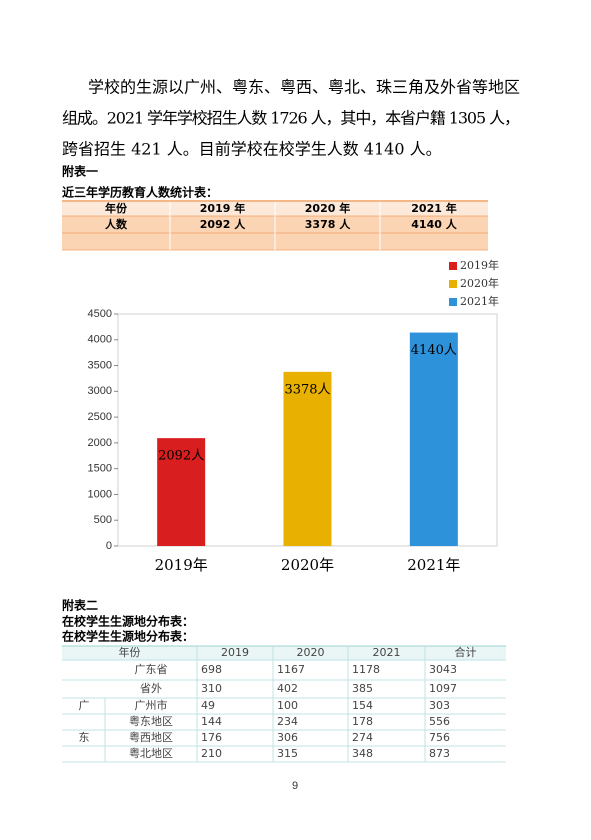 This screenshot has height=840, width=591. What do you see at coordinates (211, 669) in the screenshot?
I see `table-cell: 698` at bounding box center [211, 669].